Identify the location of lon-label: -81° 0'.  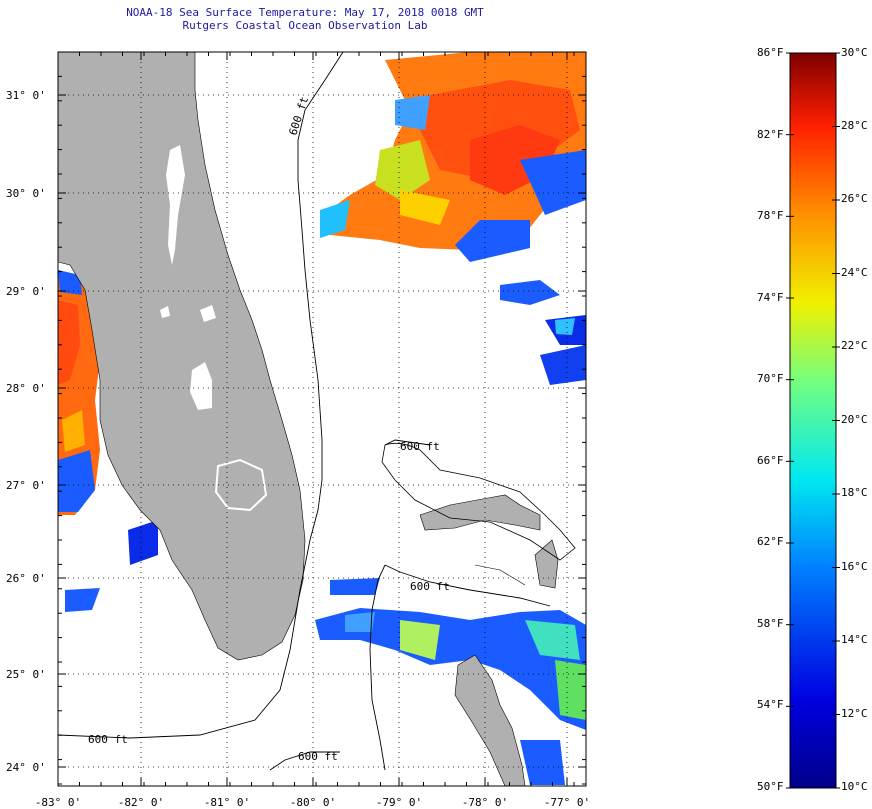
(227, 802).